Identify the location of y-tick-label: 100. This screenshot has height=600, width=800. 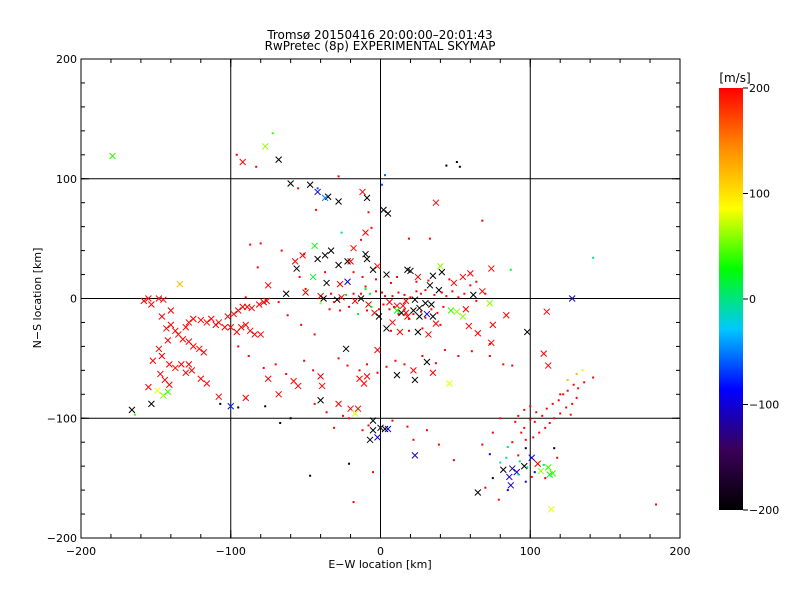
(66, 179).